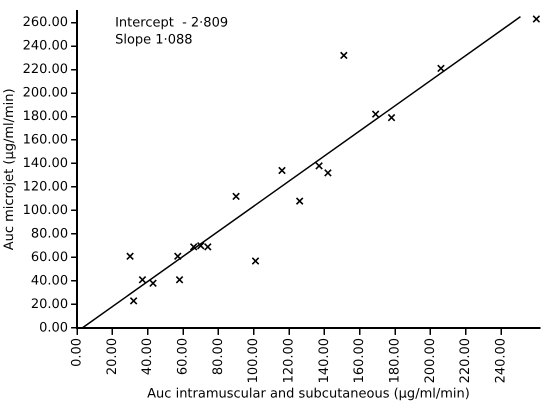  I want to click on y-tick-label: 100.00, so click(45, 210).